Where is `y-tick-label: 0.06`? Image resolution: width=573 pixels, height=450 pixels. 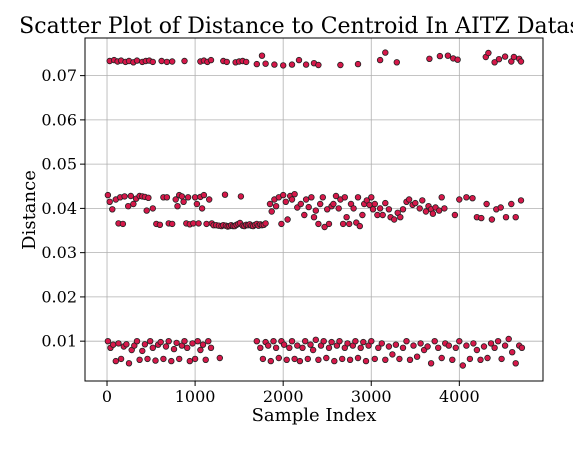
y-tick-label: 0.06 is located at coordinates (59, 119).